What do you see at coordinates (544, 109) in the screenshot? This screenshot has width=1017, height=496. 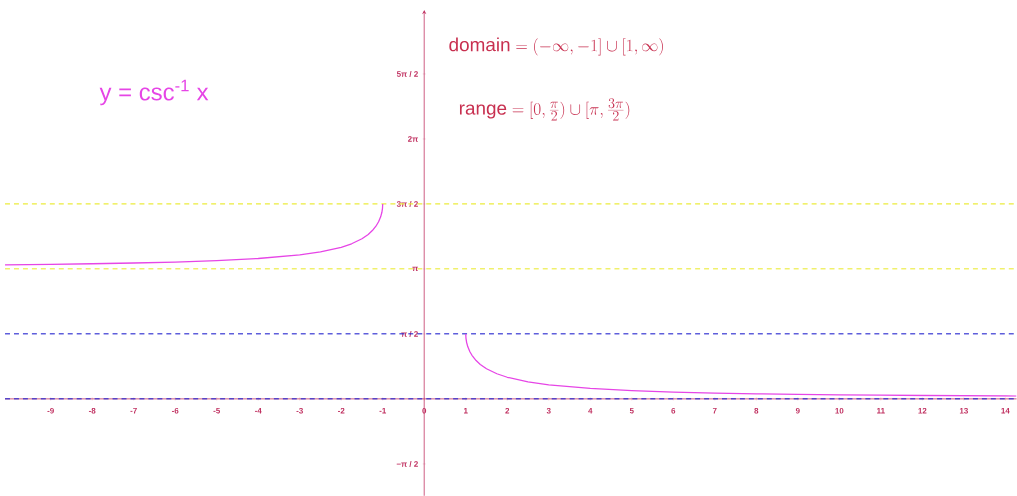 I see `annotation: $\mathrm{range} = [0, \frac{\pi}{2}) \cup [\pi, \frac{3\pi}{2})$` at bounding box center [544, 109].